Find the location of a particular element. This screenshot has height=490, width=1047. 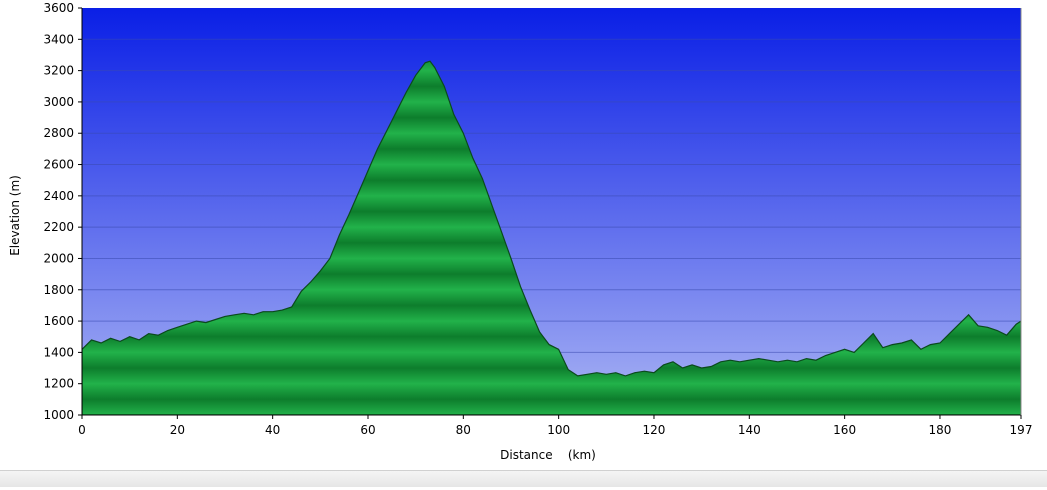

y-tick-label-3200: 3200 is located at coordinates (58, 71).